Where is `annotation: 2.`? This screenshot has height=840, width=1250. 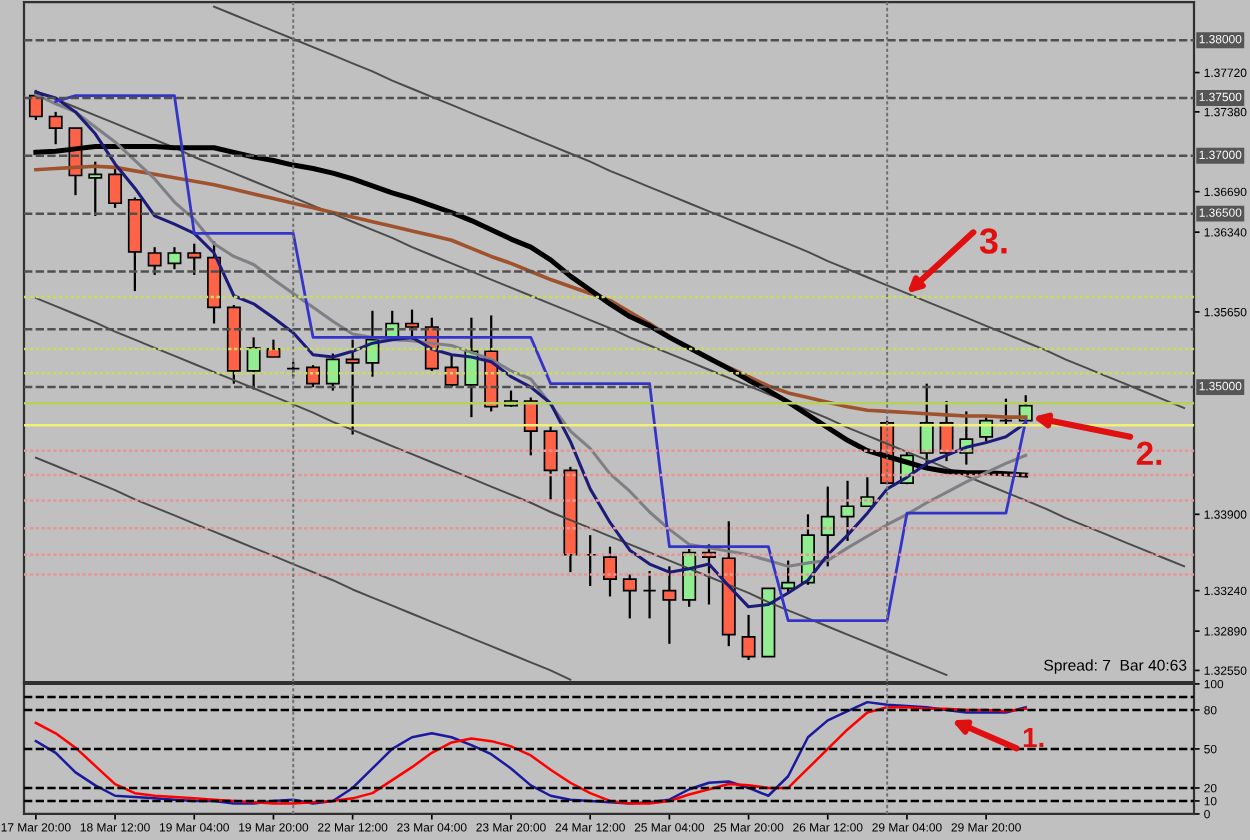
annotation: 2. is located at coordinates (1149, 453).